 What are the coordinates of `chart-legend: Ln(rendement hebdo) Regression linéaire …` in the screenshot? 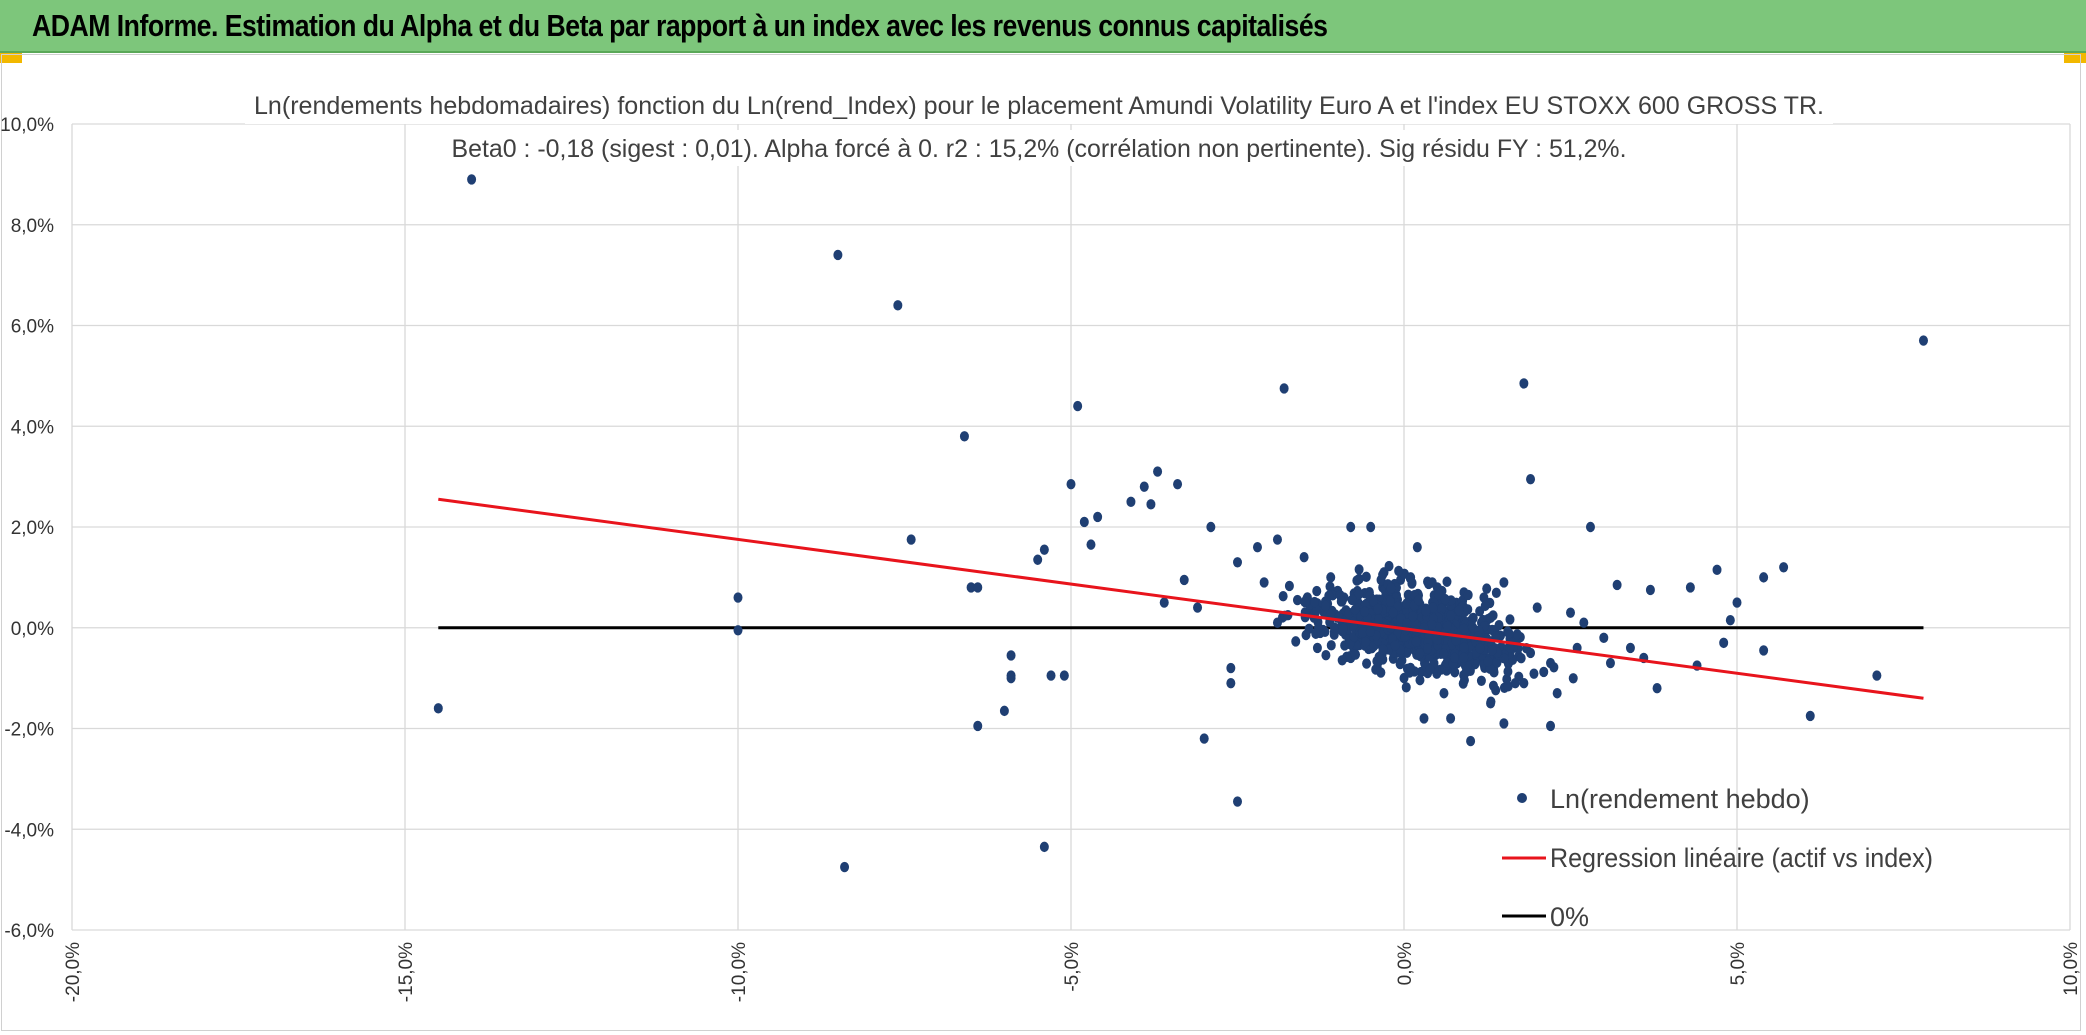 It's located at (1717, 858).